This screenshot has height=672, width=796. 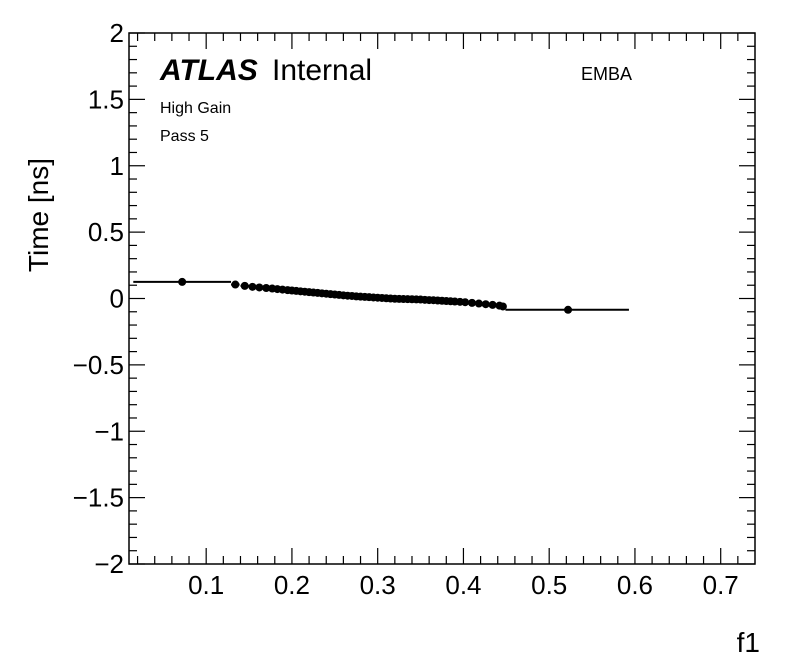 I want to click on y-tick-label: 1, so click(x=117, y=166).